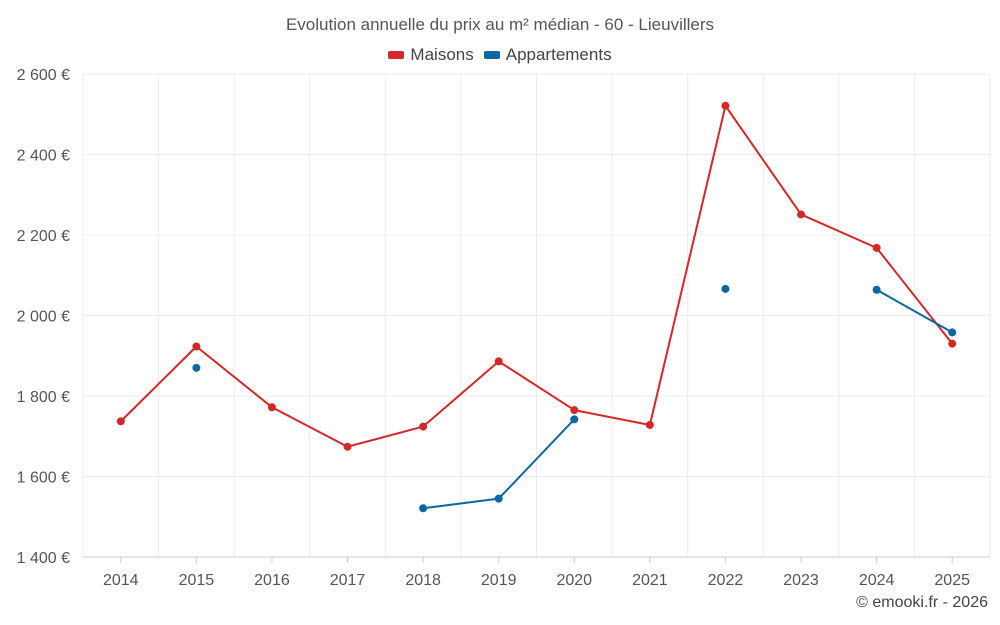 The width and height of the screenshot is (1000, 625). What do you see at coordinates (348, 580) in the screenshot?
I see `x-tick-label: 2017` at bounding box center [348, 580].